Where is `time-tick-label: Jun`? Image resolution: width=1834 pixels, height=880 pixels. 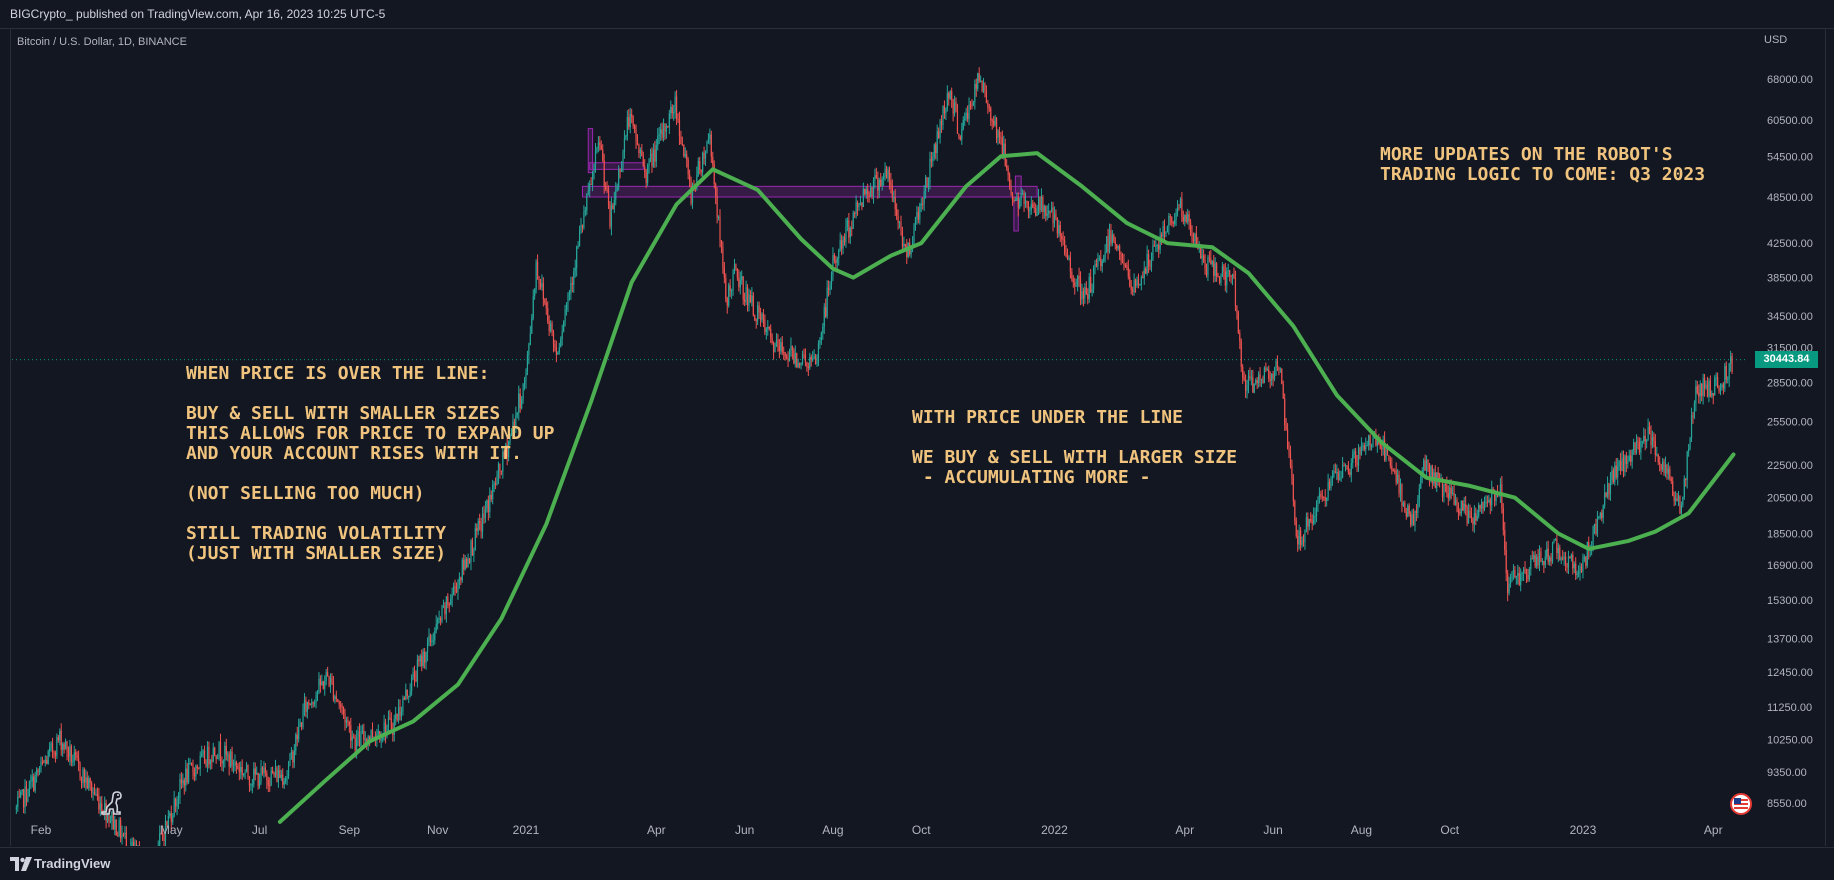 time-tick-label: Jun is located at coordinates (1272, 830).